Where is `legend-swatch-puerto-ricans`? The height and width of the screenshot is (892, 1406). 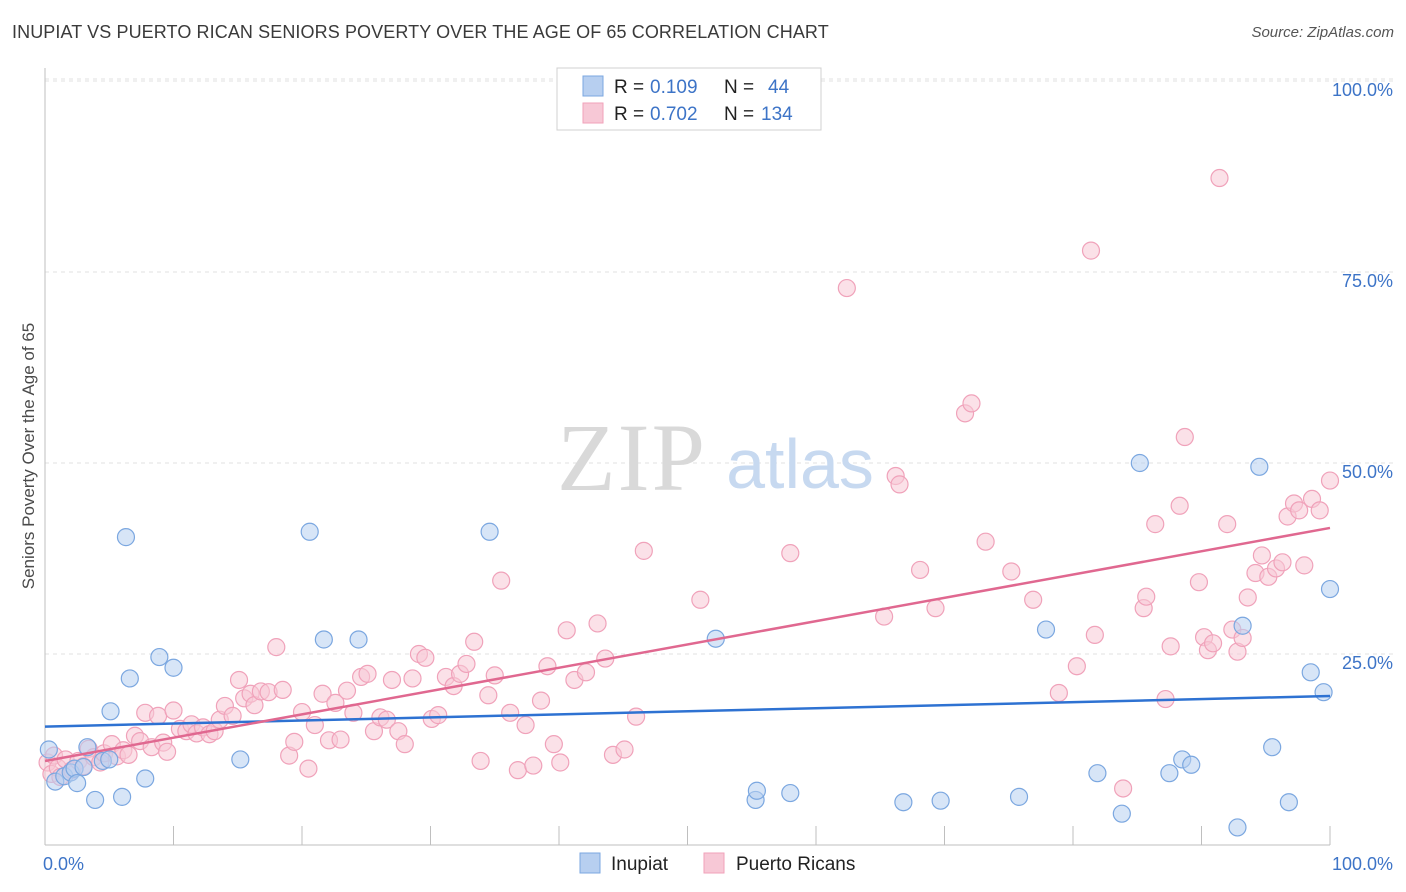 legend-swatch-puerto-ricans is located at coordinates (593, 113).